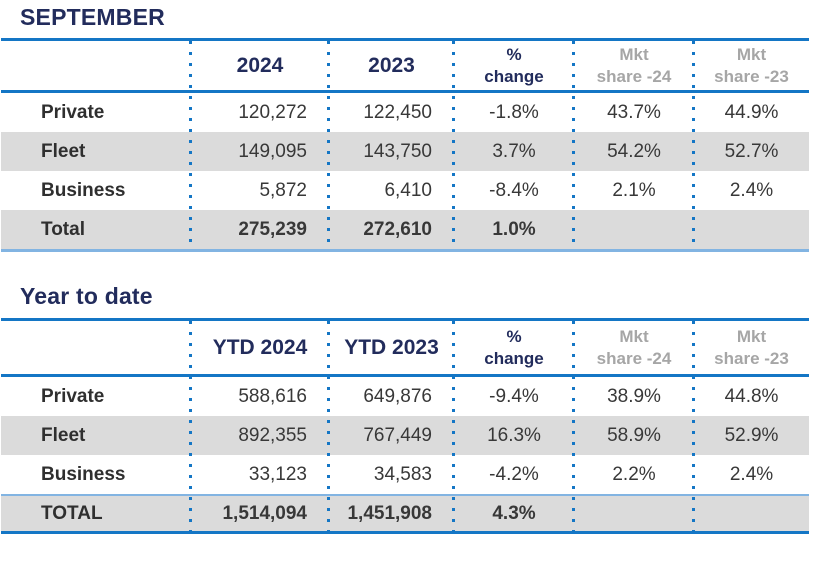  I want to click on value-mkt-share-24: 54.2%, so click(634, 151).